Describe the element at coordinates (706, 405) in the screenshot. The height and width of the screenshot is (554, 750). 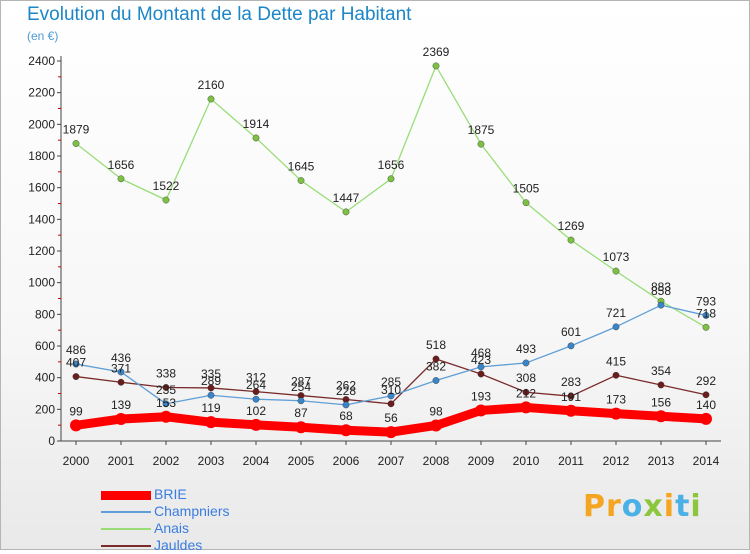
I see `data-label-brie: 140` at that location.